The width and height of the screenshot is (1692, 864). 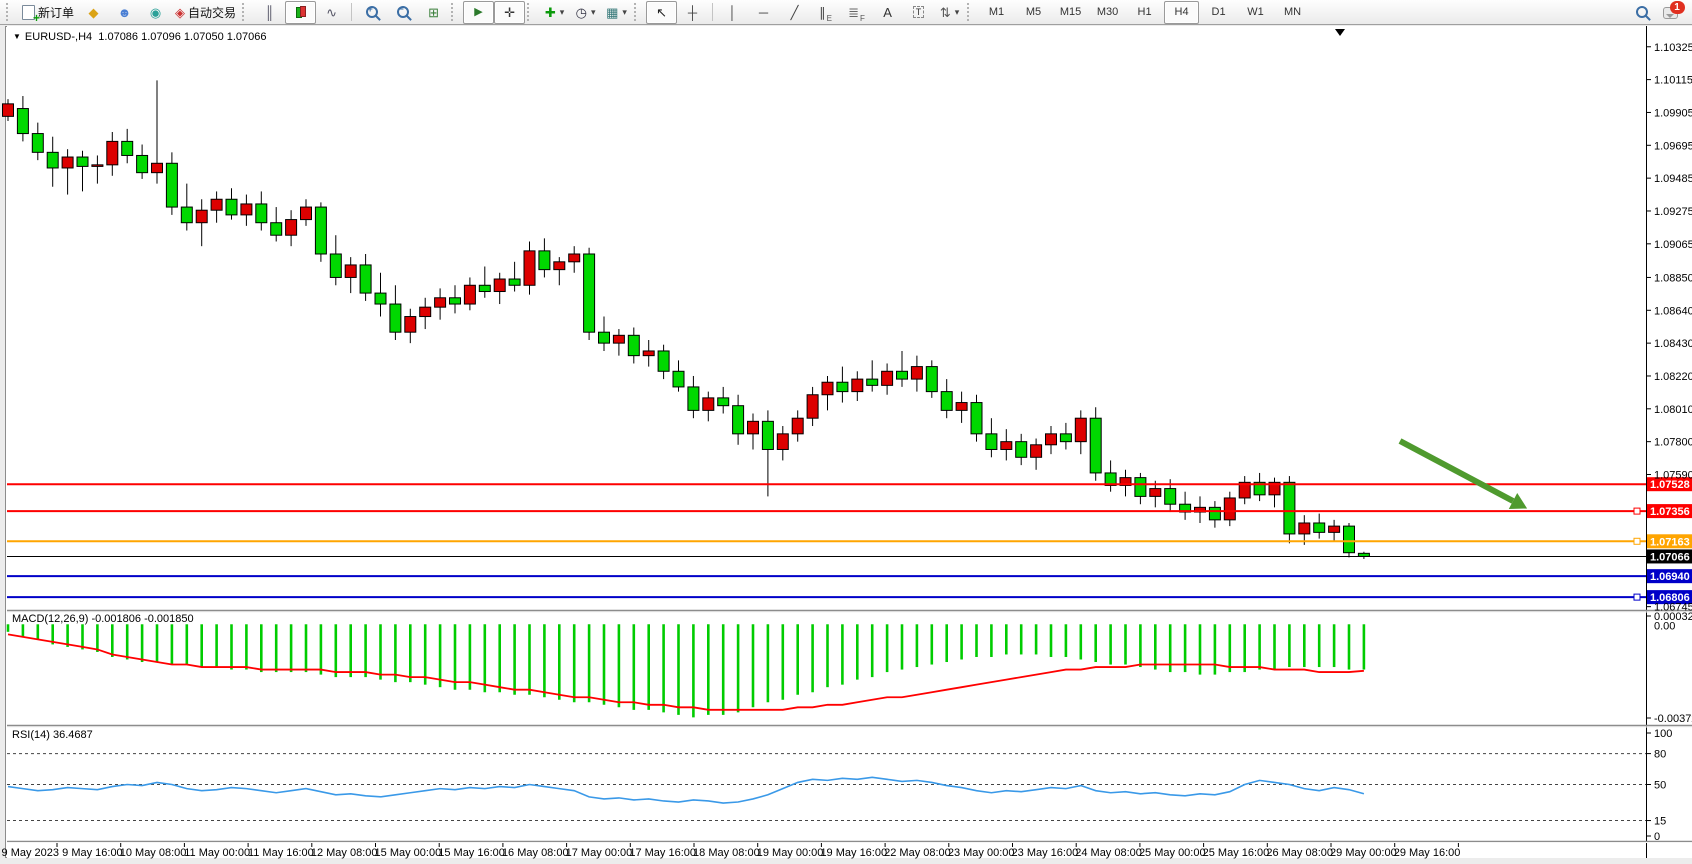 What do you see at coordinates (1033, 12) in the screenshot?
I see `timeframe-button-M5: M5` at bounding box center [1033, 12].